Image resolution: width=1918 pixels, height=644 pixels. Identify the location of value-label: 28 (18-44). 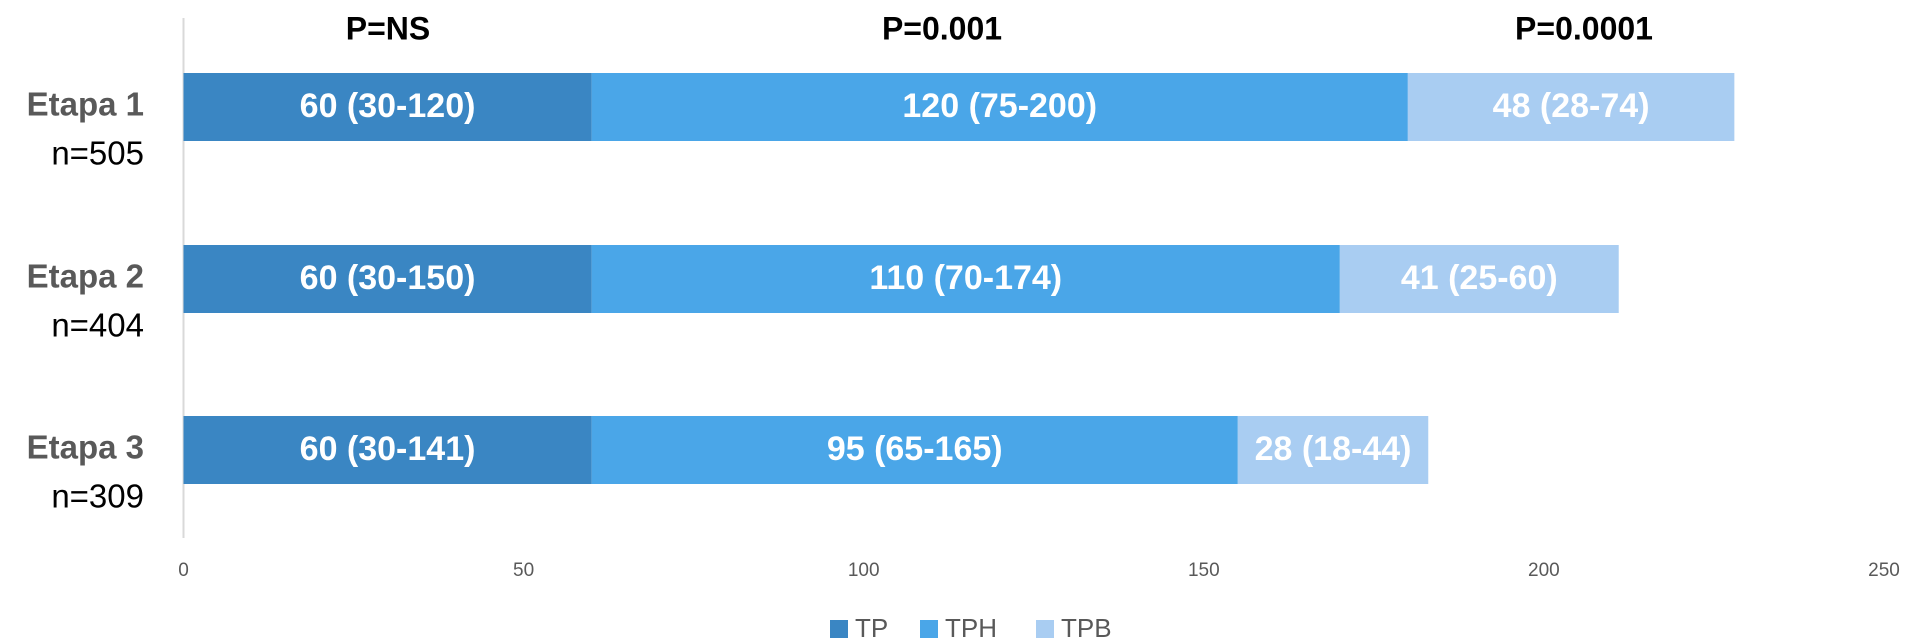
(1333, 449).